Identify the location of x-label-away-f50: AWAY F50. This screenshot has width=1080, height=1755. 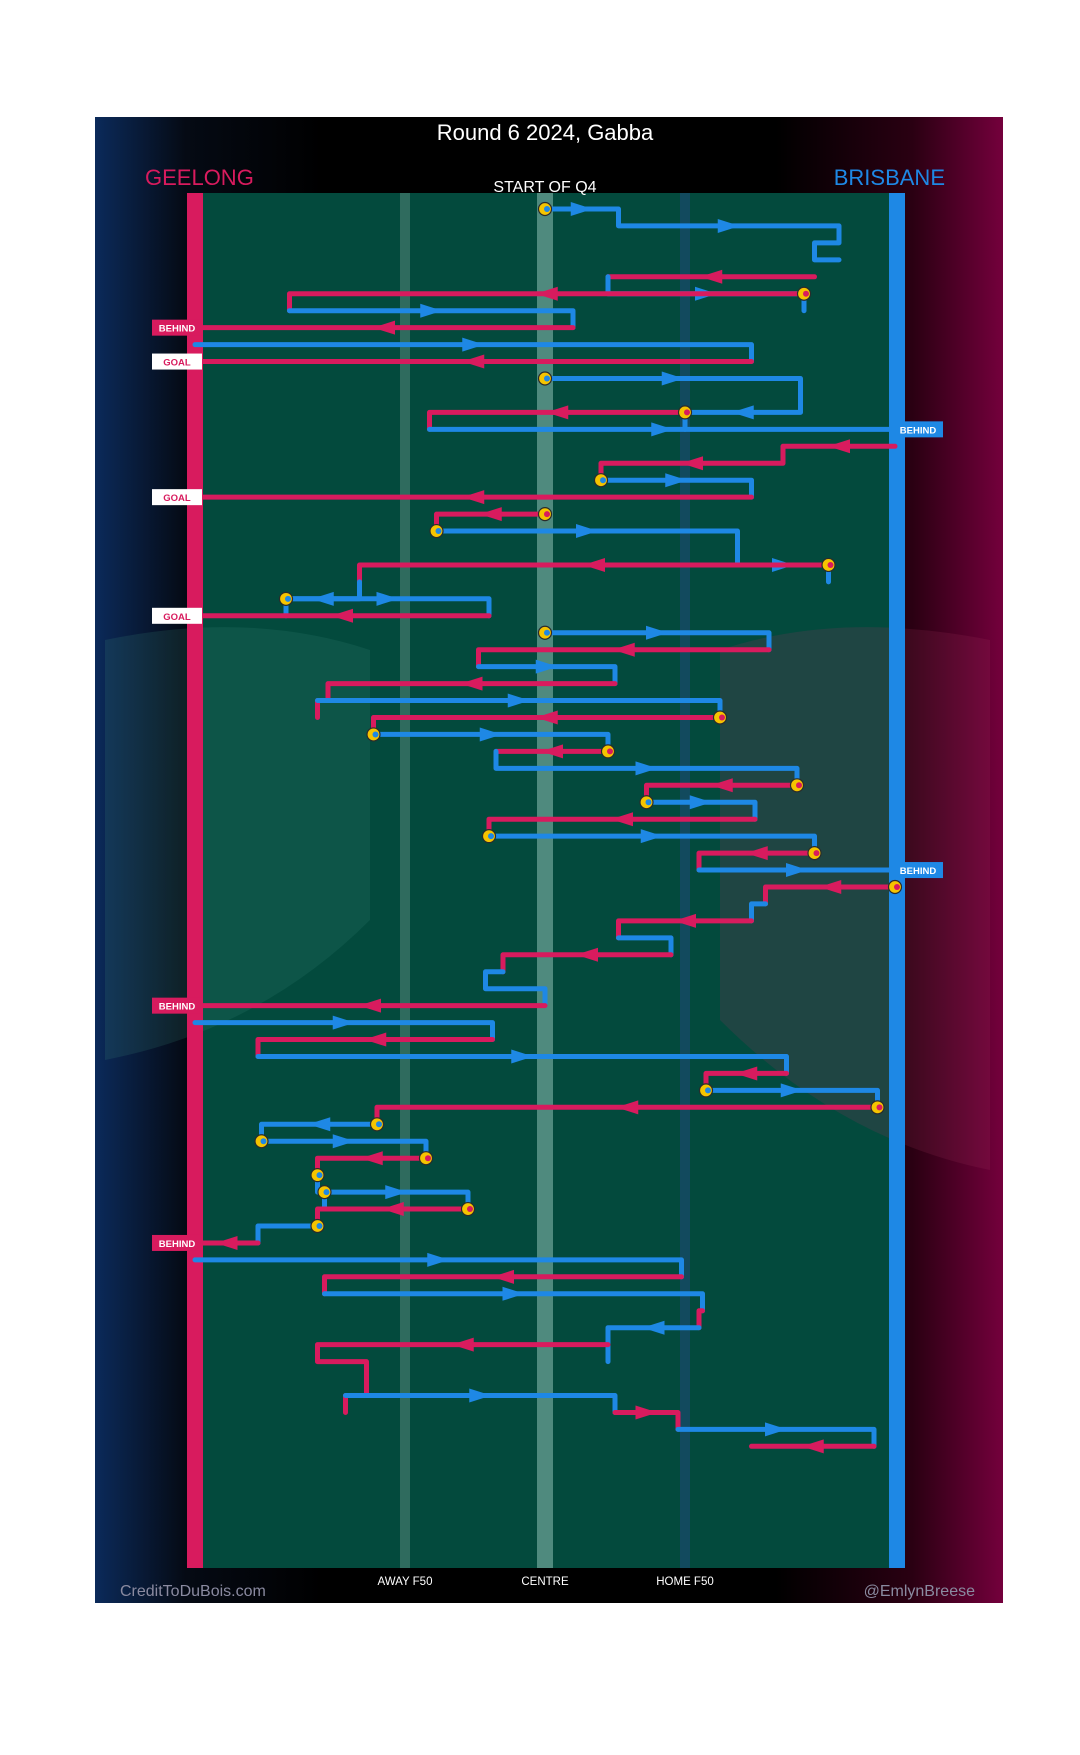
(405, 1582).